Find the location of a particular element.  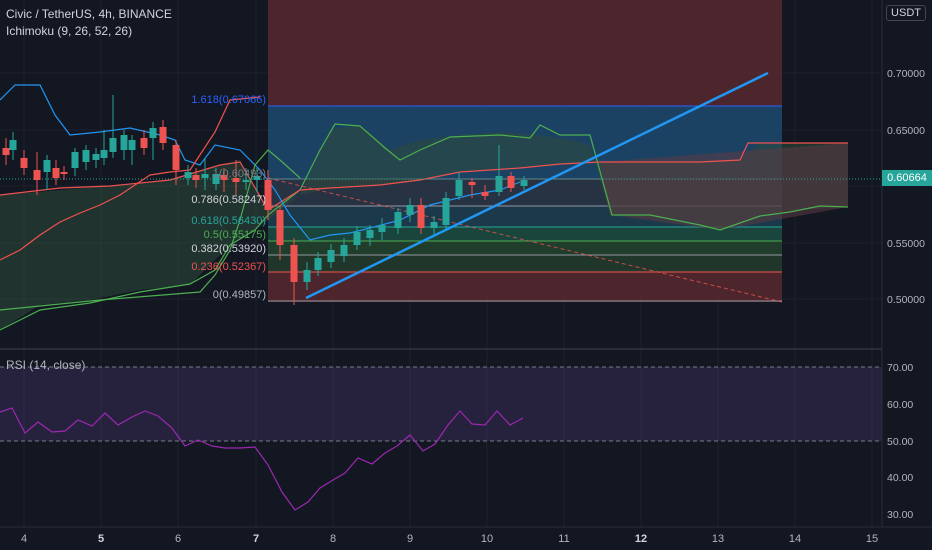

fib-label-1: 1(0.60493) is located at coordinates (239, 174).